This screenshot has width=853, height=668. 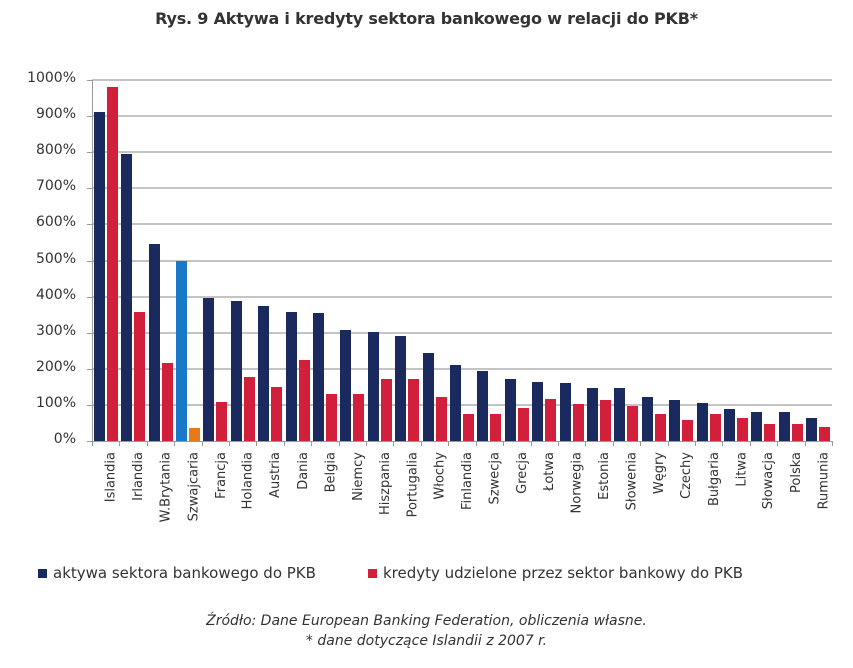 What do you see at coordinates (467, 481) in the screenshot?
I see `x-tick-label: Finlandia` at bounding box center [467, 481].